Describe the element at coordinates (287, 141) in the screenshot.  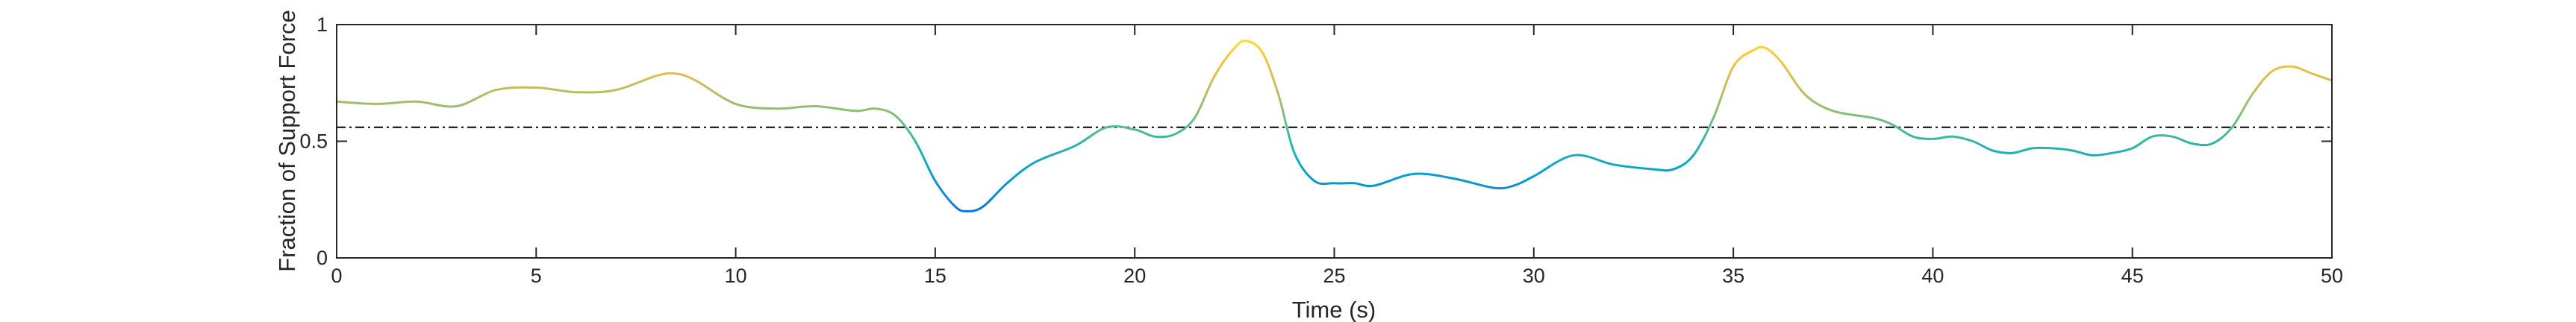
I see `y-axis-label: Fraction of Support Force` at that location.